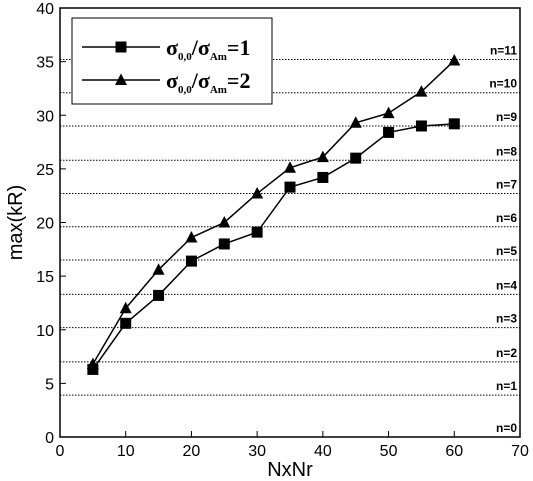 The image size is (533, 481). I want to click on reference-line-label: n=6, so click(506, 218).